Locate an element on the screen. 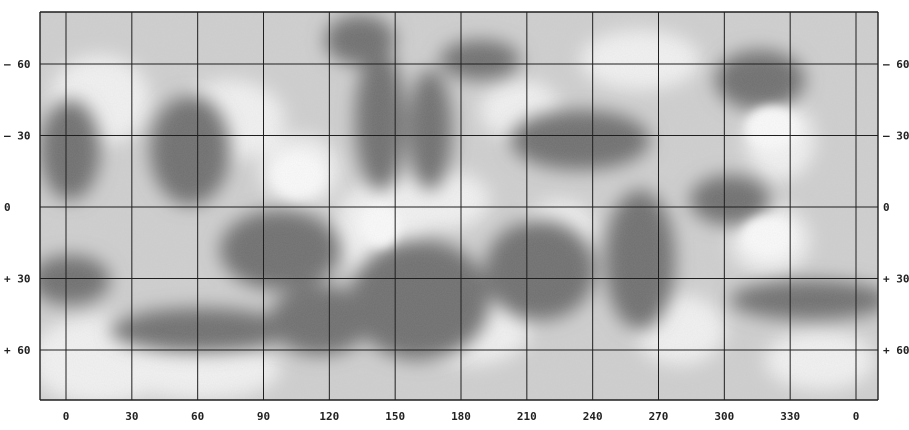 This screenshot has height=430, width=909. longitude-label: 150 is located at coordinates (395, 416).